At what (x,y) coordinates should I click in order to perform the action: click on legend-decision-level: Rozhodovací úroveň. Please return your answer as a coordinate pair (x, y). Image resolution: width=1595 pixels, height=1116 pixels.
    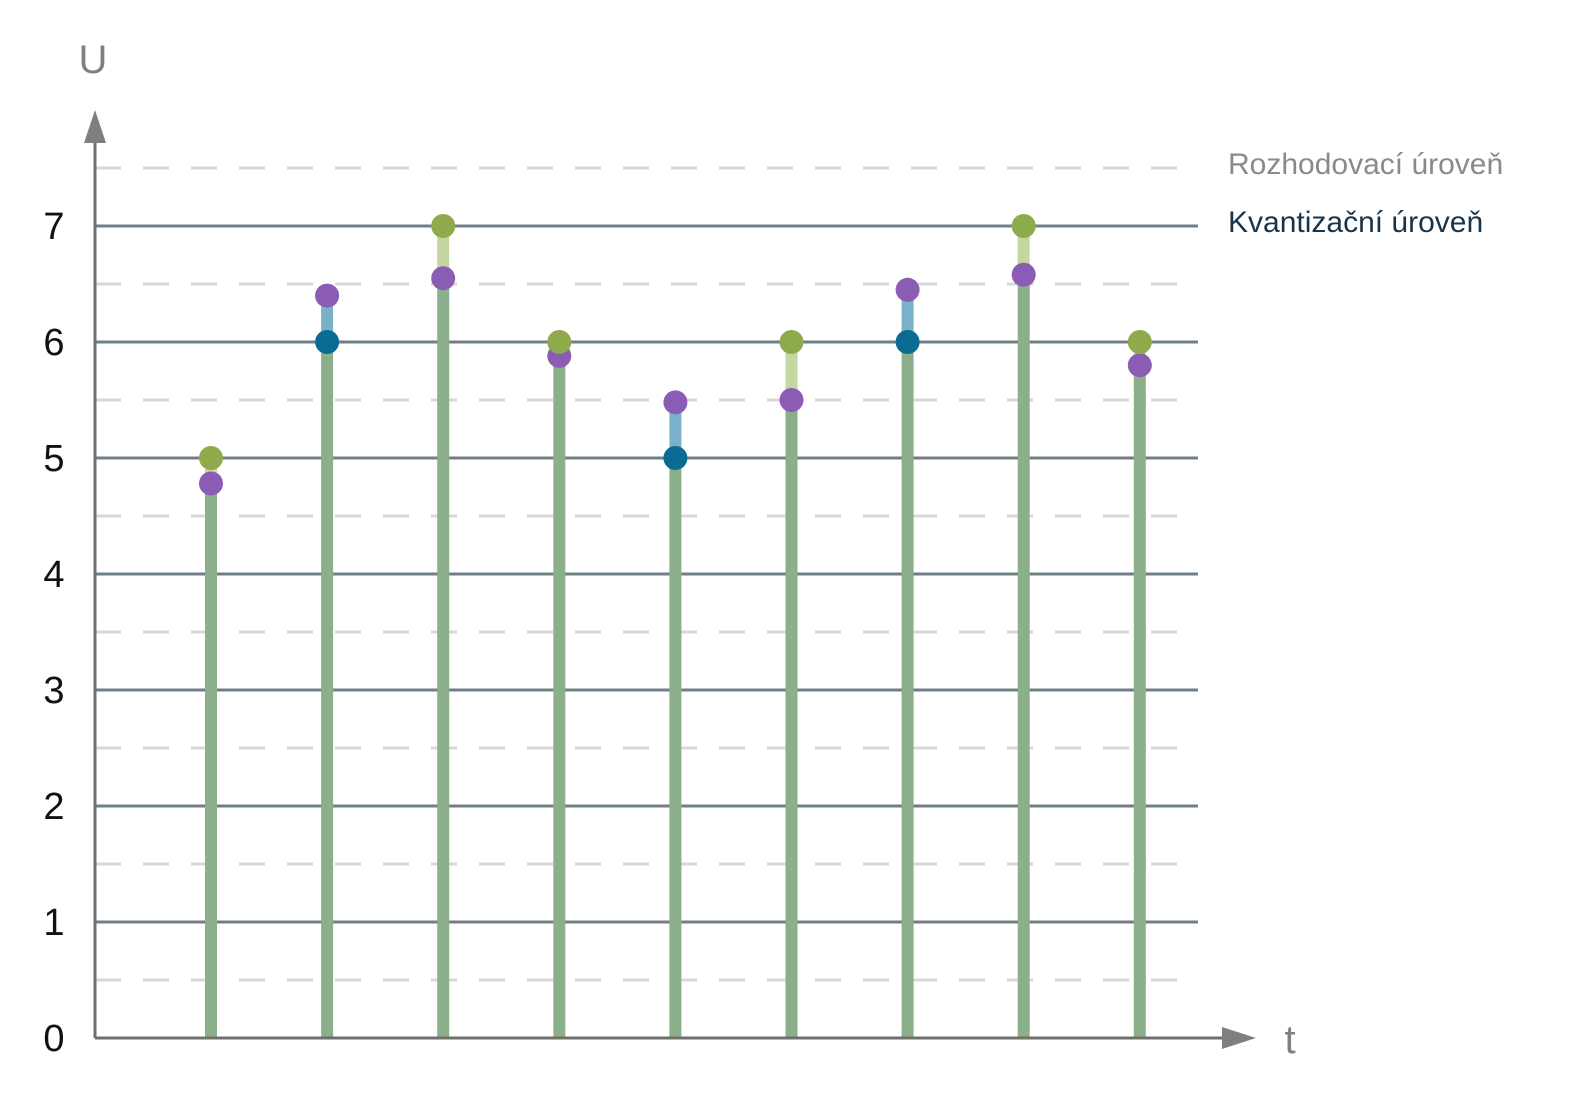
    Looking at the image, I should click on (1365, 164).